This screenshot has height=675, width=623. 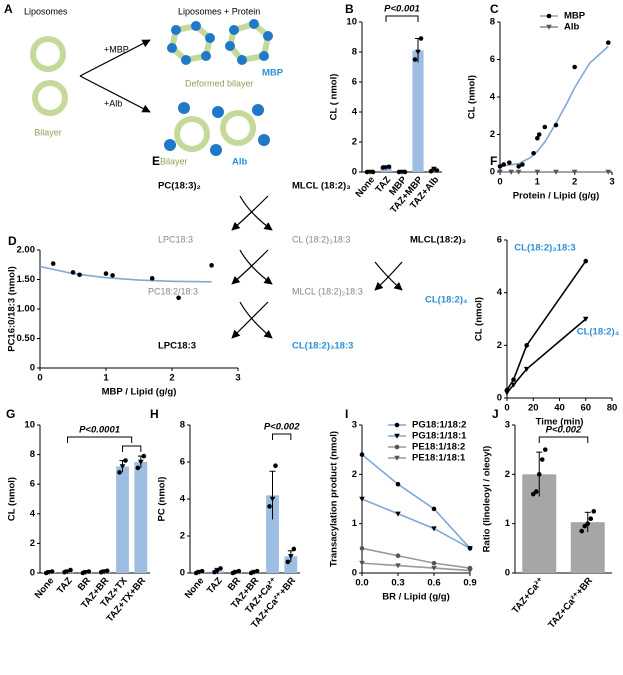 What do you see at coordinates (397, 583) in the screenshot?
I see `x-tick-label: 0.3` at bounding box center [397, 583].